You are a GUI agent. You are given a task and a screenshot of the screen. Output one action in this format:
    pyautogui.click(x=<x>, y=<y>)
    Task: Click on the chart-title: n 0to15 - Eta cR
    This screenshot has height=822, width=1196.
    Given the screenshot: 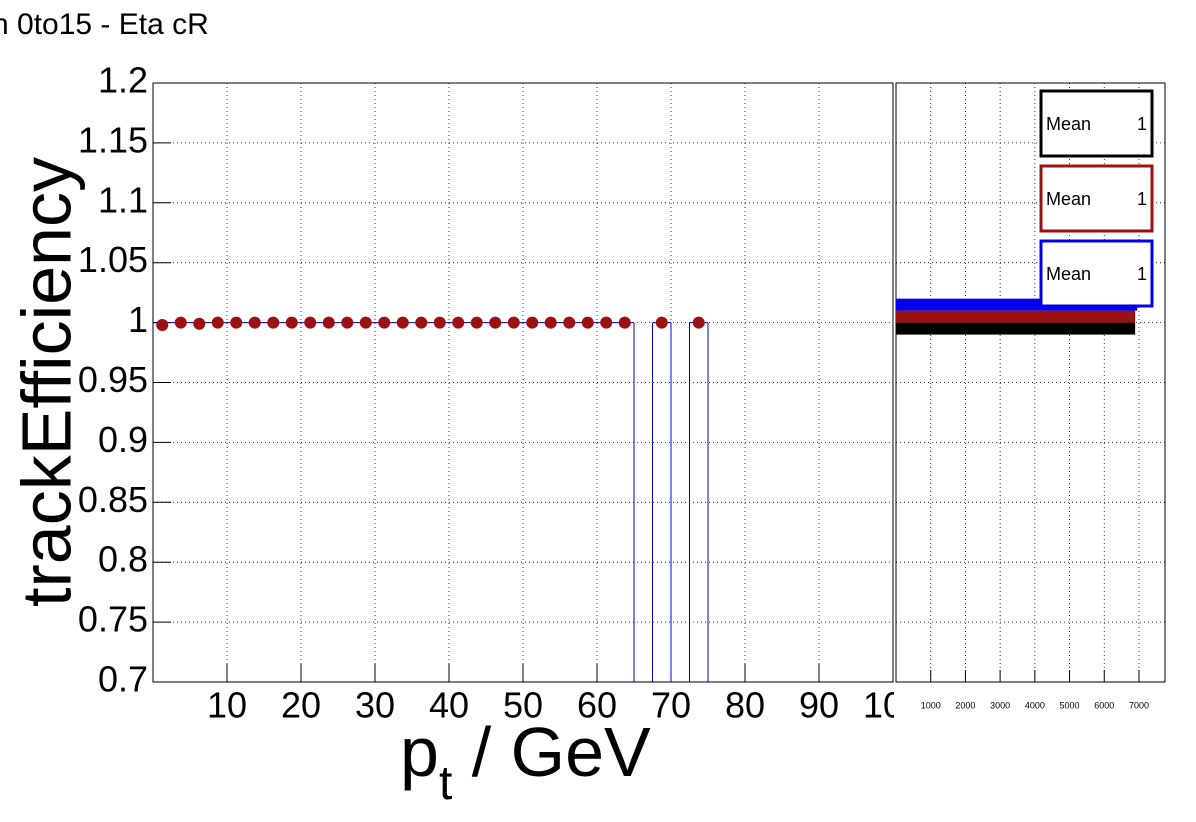 What is the action you would take?
    pyautogui.click(x=104, y=24)
    